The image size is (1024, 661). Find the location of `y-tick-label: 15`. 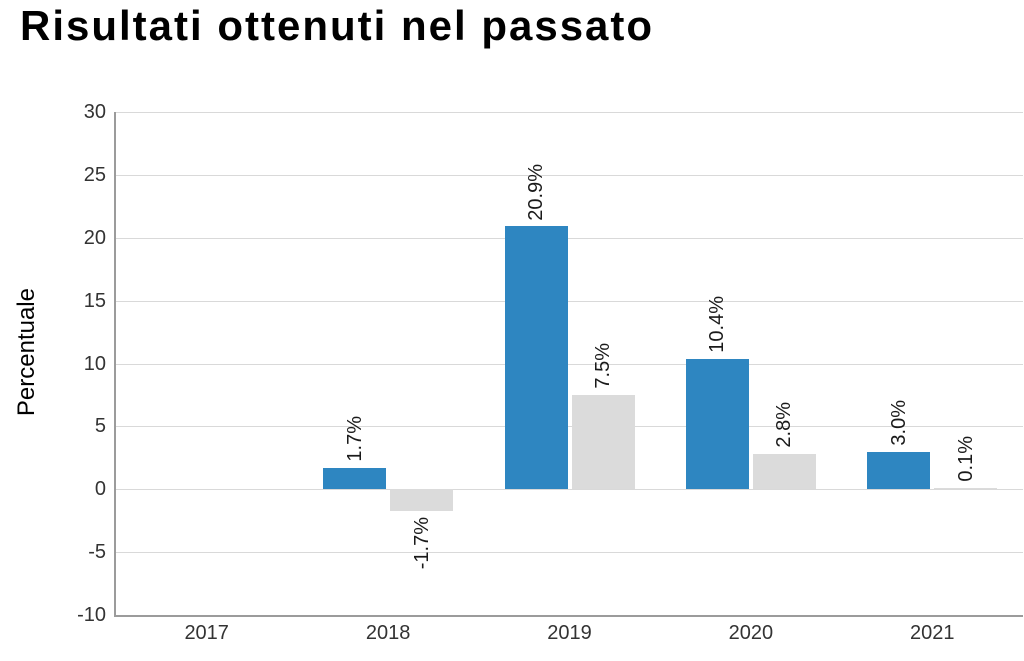

y-tick-label: 15 is located at coordinates (94, 300).